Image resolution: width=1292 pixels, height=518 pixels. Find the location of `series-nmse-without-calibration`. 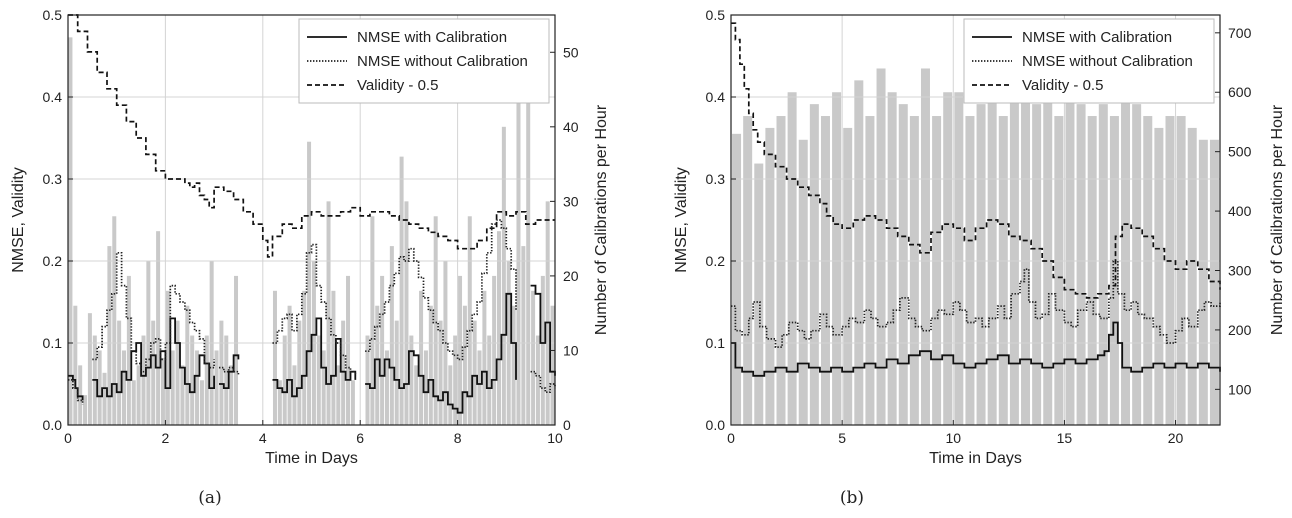

series-nmse-without-calibration is located at coordinates (976, 304).